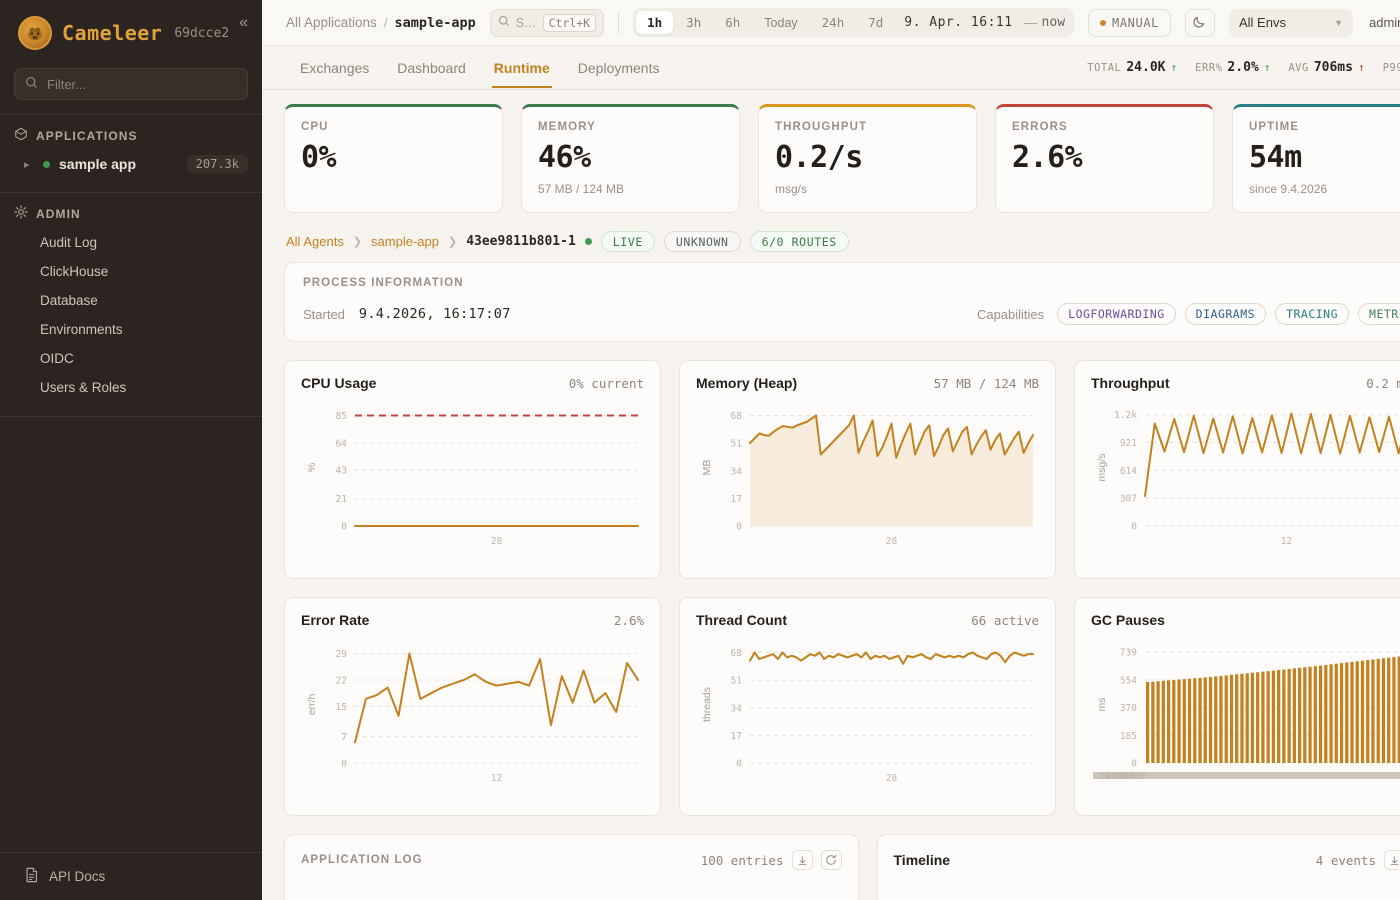 This screenshot has width=1400, height=900. Describe the element at coordinates (431, 68) in the screenshot. I see `tab-dashboard: Dashboard` at that location.